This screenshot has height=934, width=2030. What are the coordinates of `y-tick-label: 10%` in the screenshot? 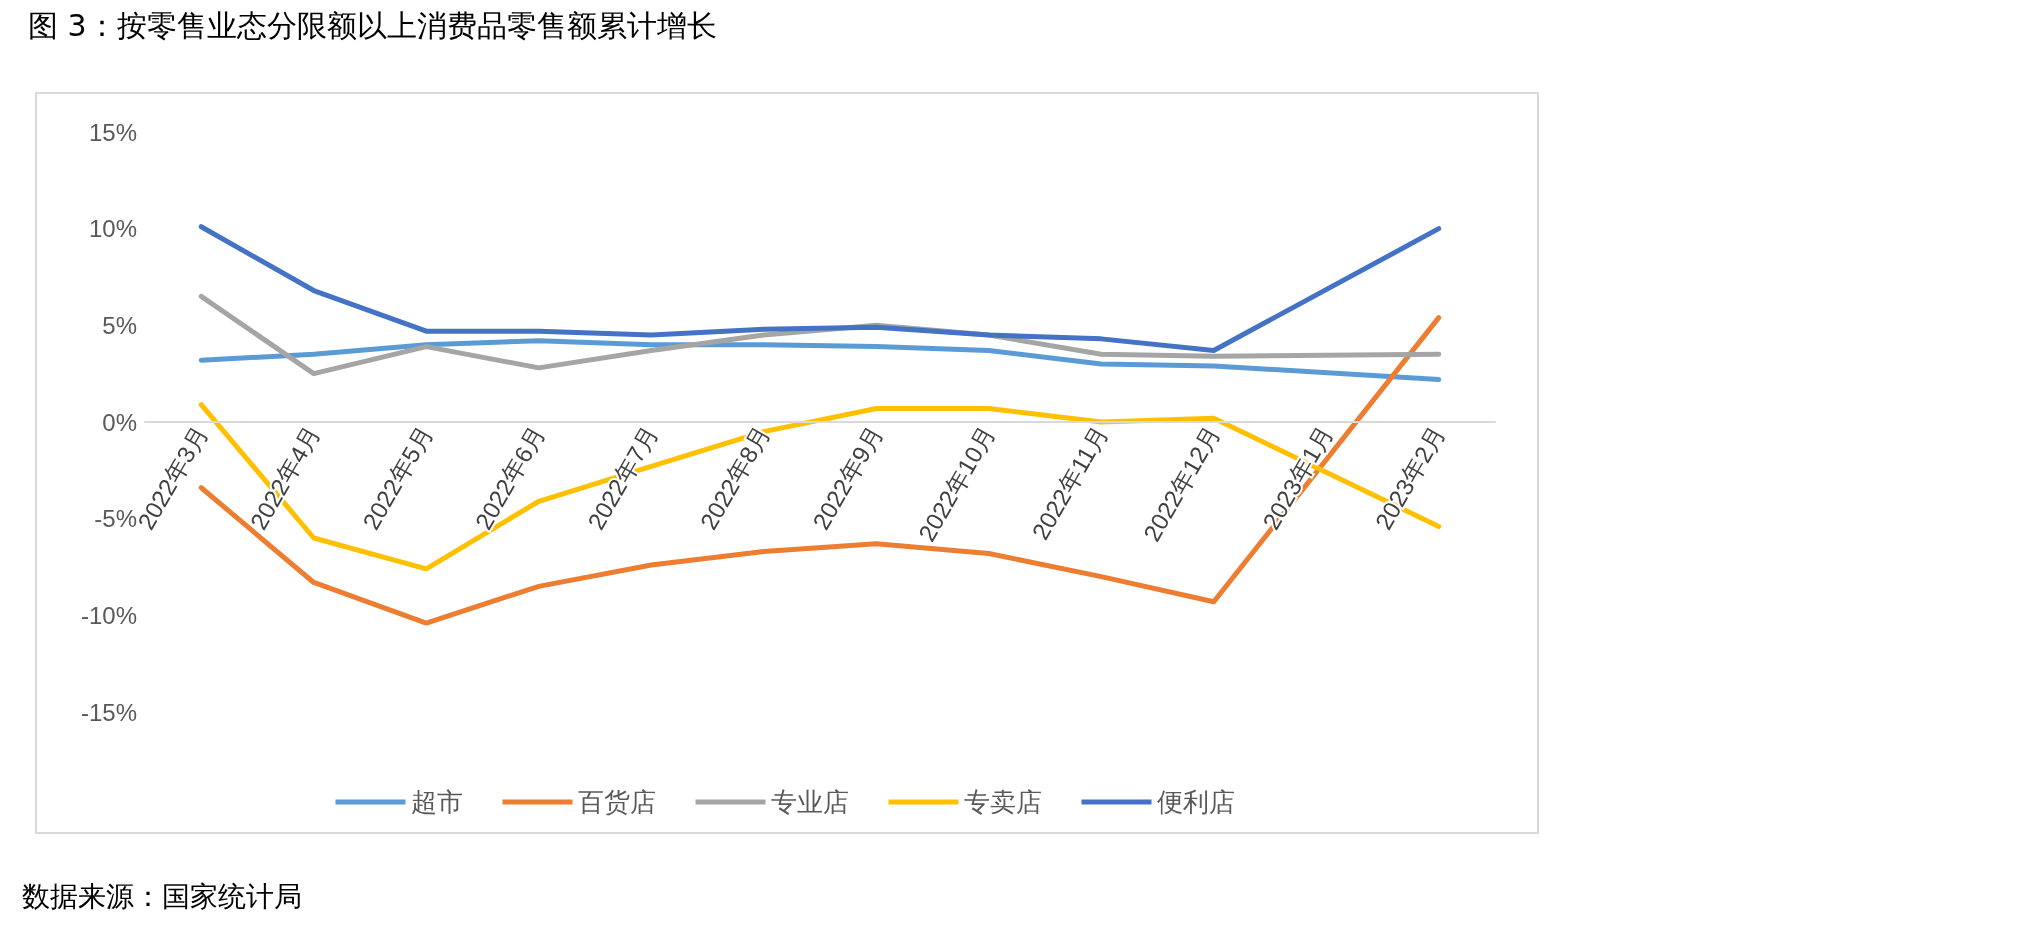 It's located at (112, 229).